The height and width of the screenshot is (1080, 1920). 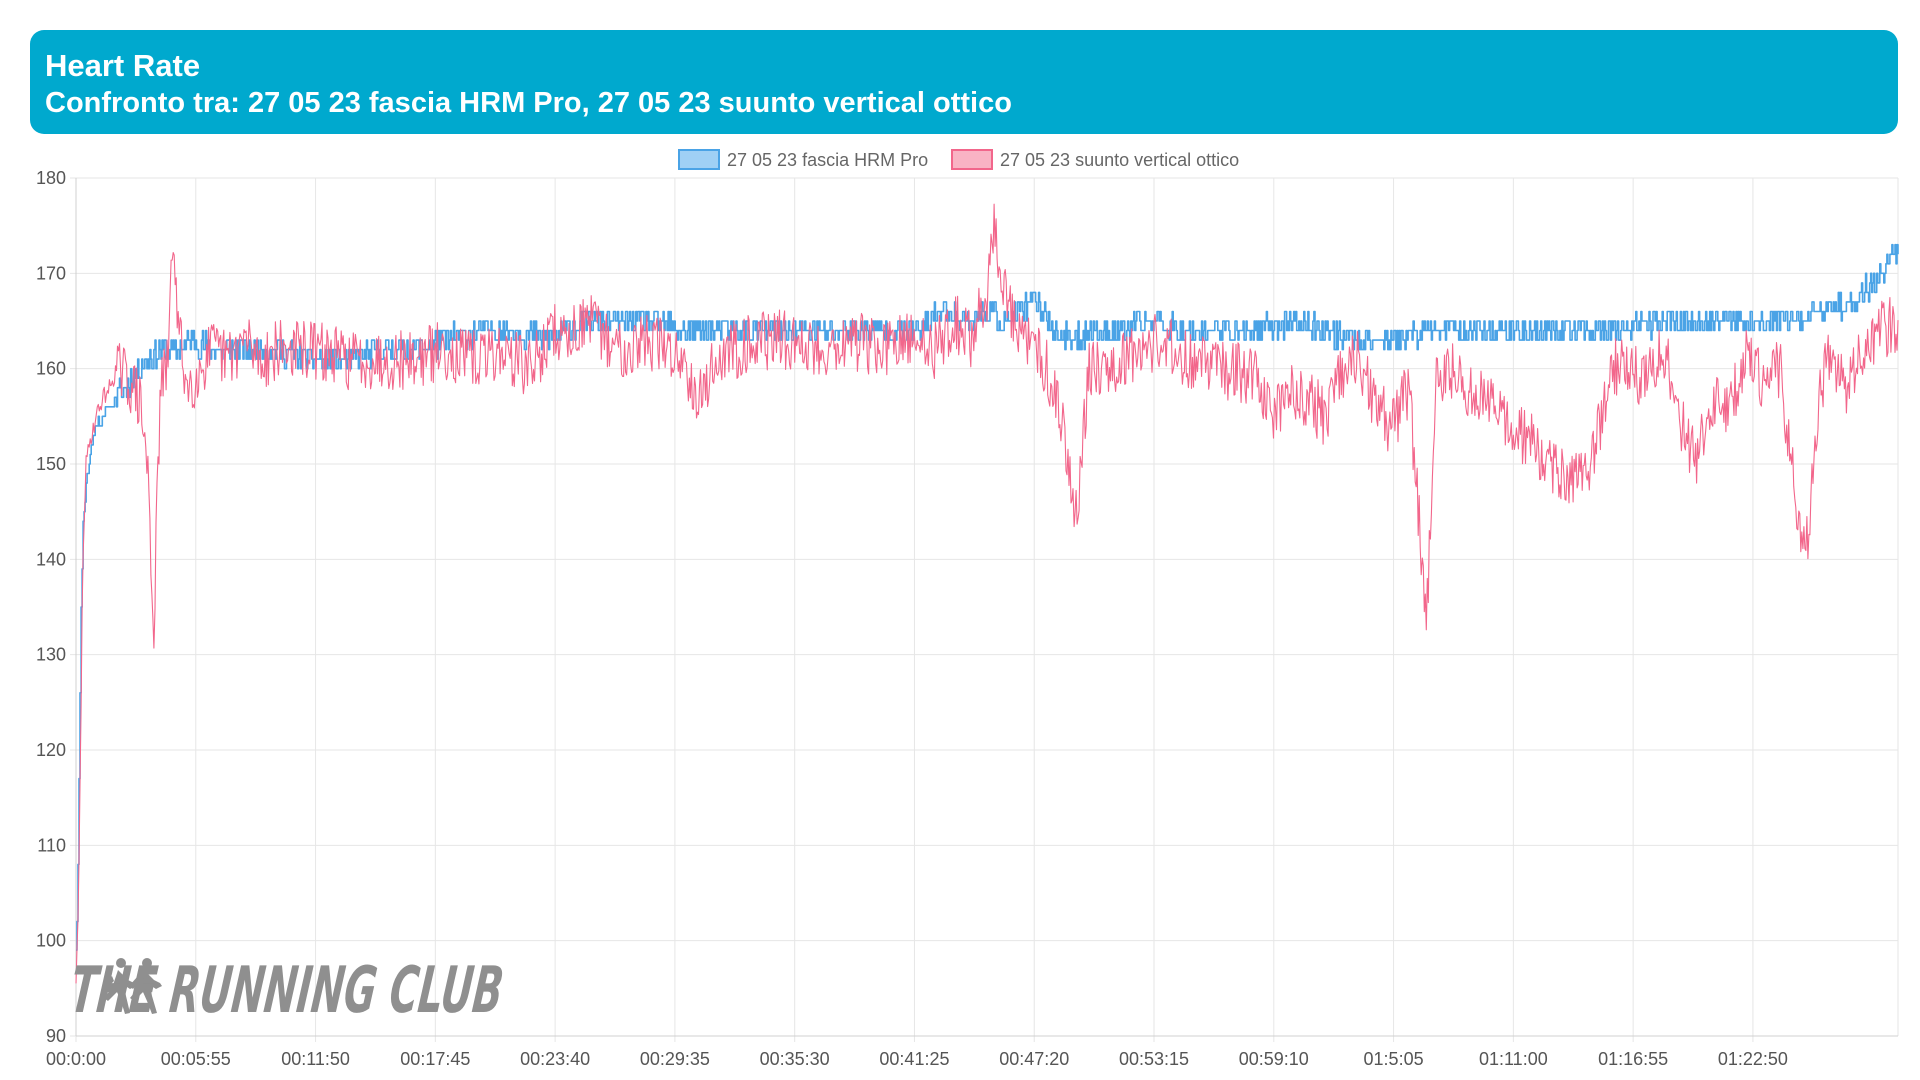 I want to click on y-tick-label: 170, so click(x=51, y=273).